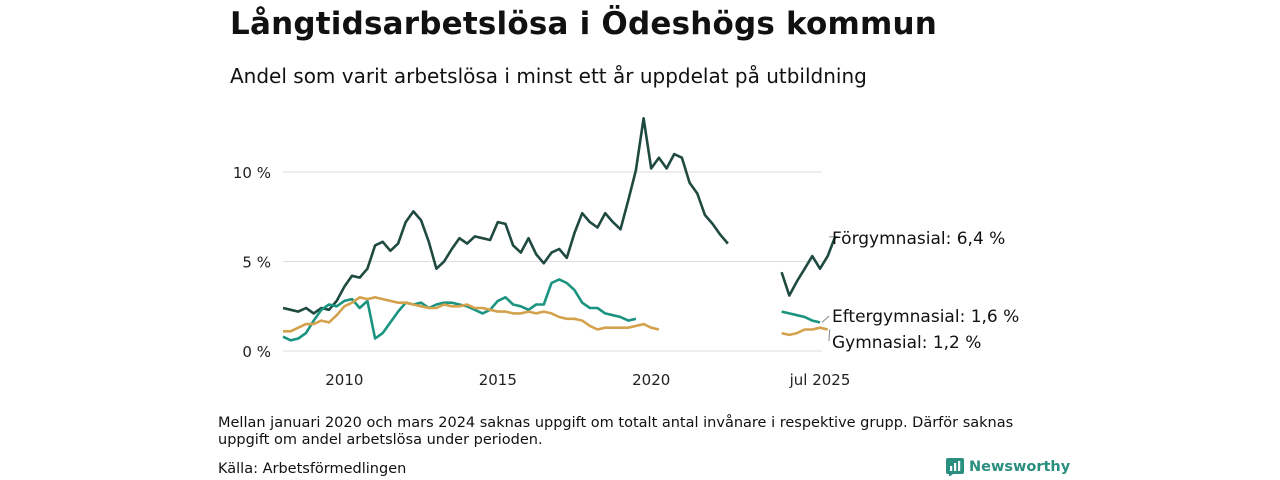 The height and width of the screenshot is (480, 1280). Describe the element at coordinates (256, 263) in the screenshot. I see `y-tick-label: 5 %` at that location.